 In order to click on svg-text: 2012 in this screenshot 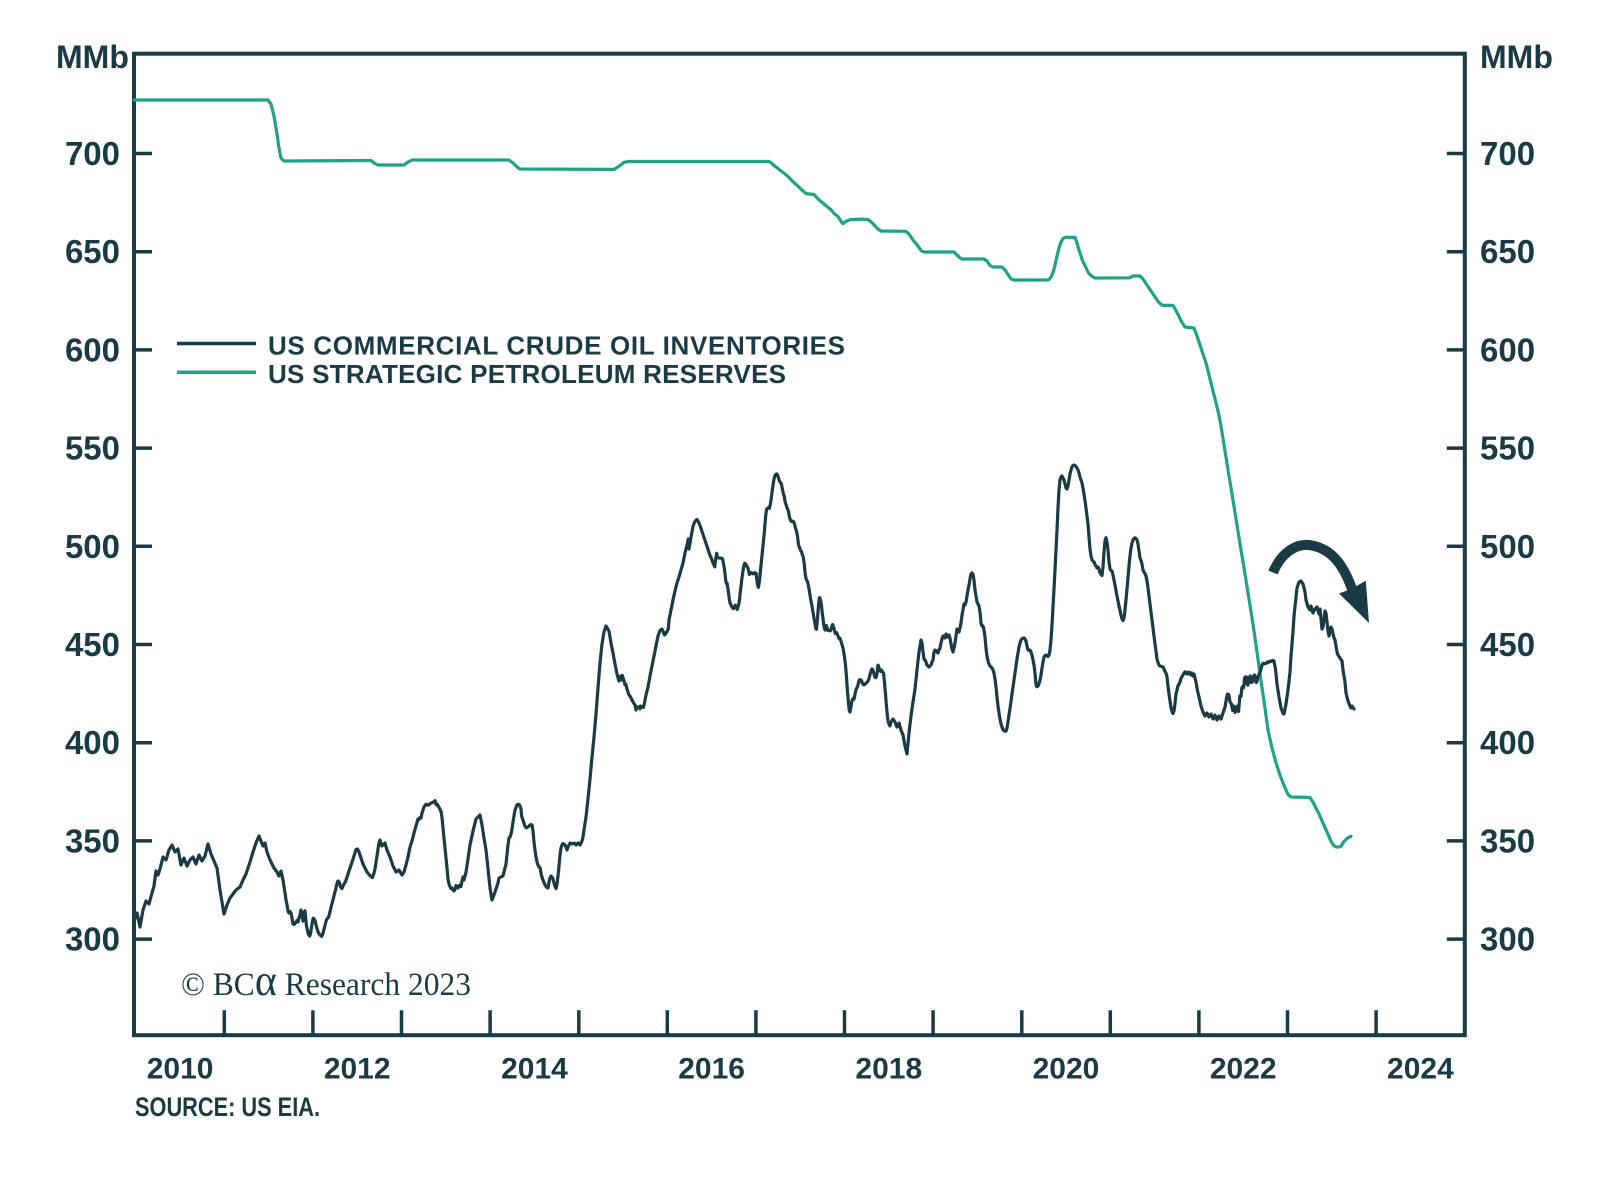, I will do `click(357, 1069)`.